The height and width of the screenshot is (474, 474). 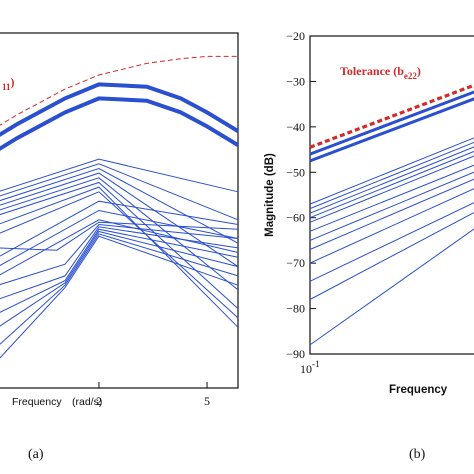 What do you see at coordinates (36, 454) in the screenshot?
I see `panel-label-a: (a)` at bounding box center [36, 454].